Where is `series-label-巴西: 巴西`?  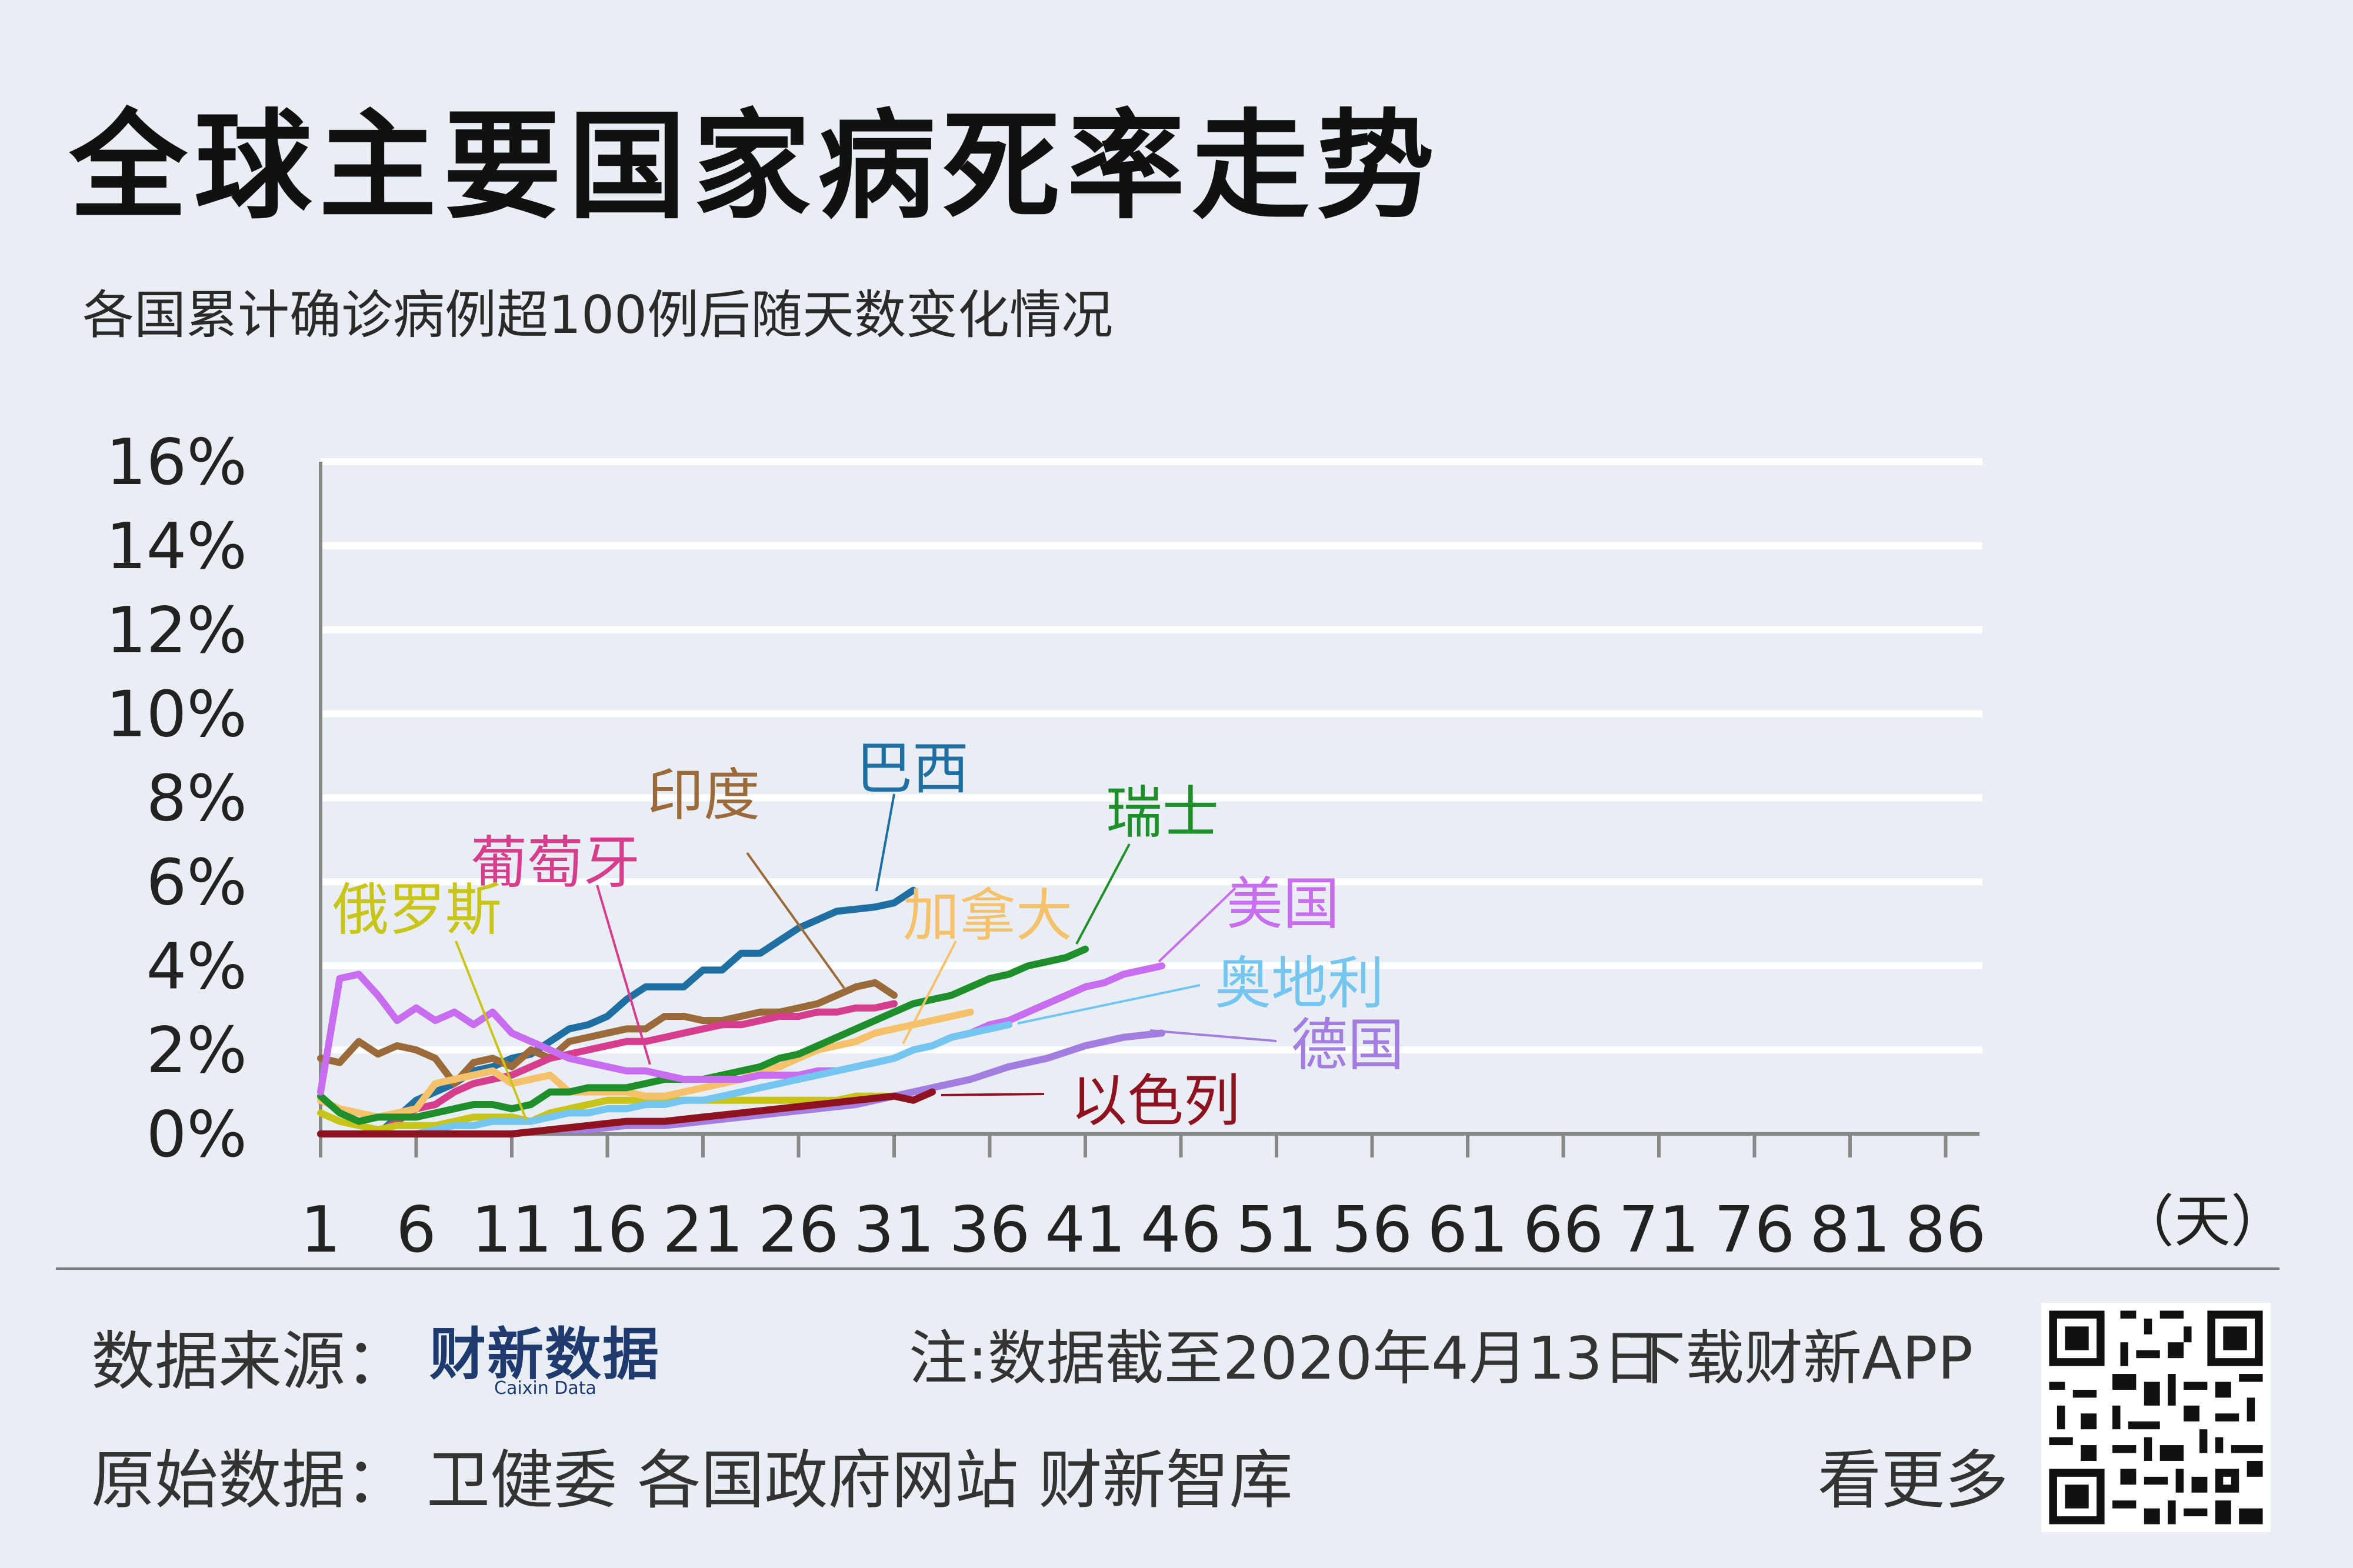
series-label-巴西: 巴西 is located at coordinates (912, 769).